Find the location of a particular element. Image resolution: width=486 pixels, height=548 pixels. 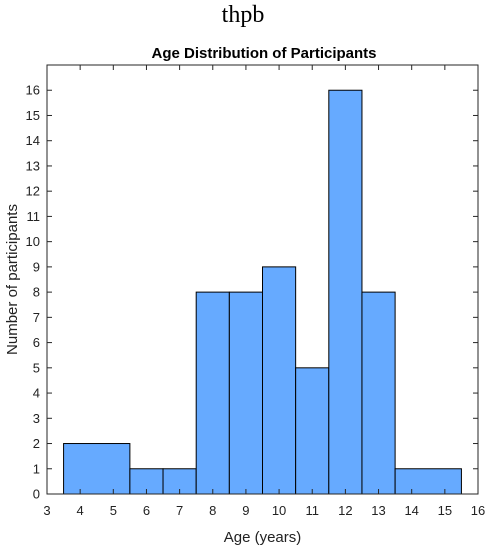

y-tick-label: 3 is located at coordinates (36, 418).